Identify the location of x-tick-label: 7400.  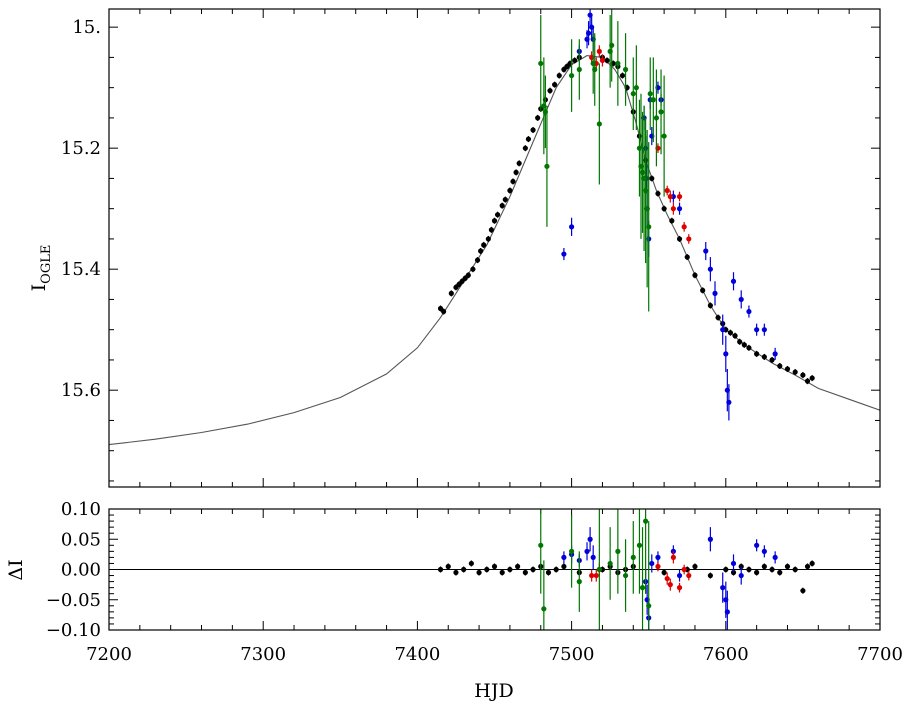
(417, 654).